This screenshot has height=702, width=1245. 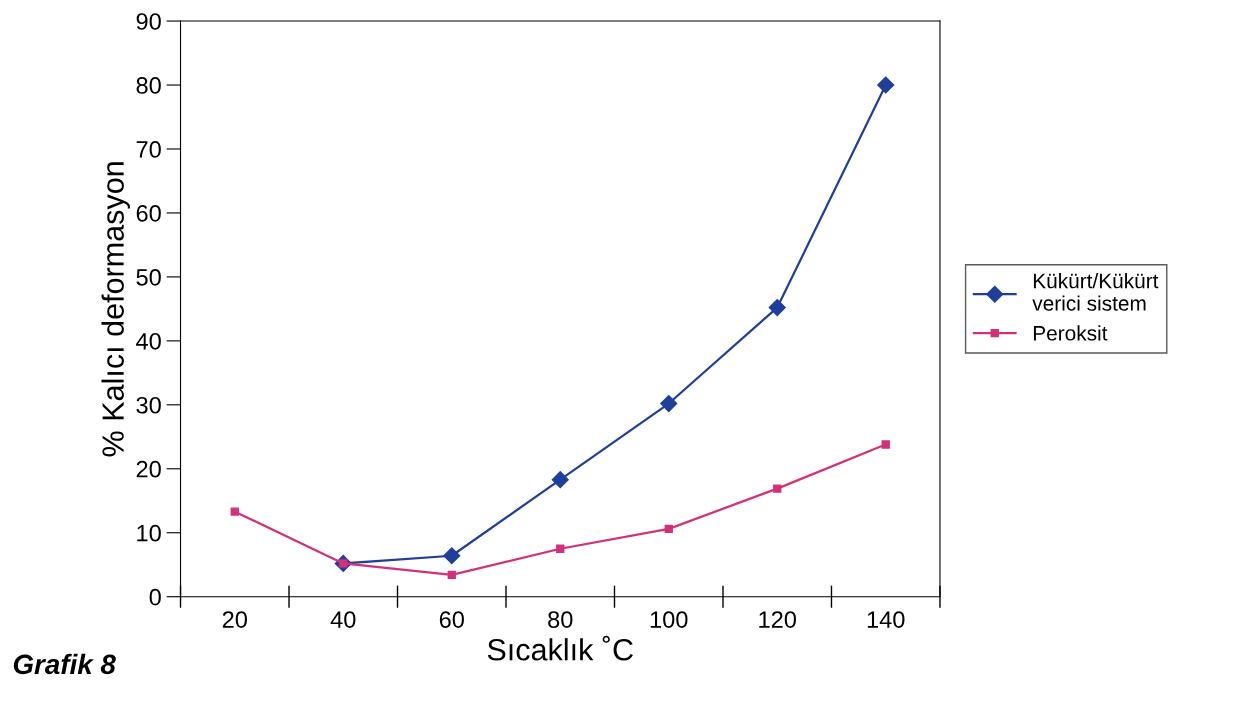 I want to click on x-tick-label: 20, so click(x=234, y=619).